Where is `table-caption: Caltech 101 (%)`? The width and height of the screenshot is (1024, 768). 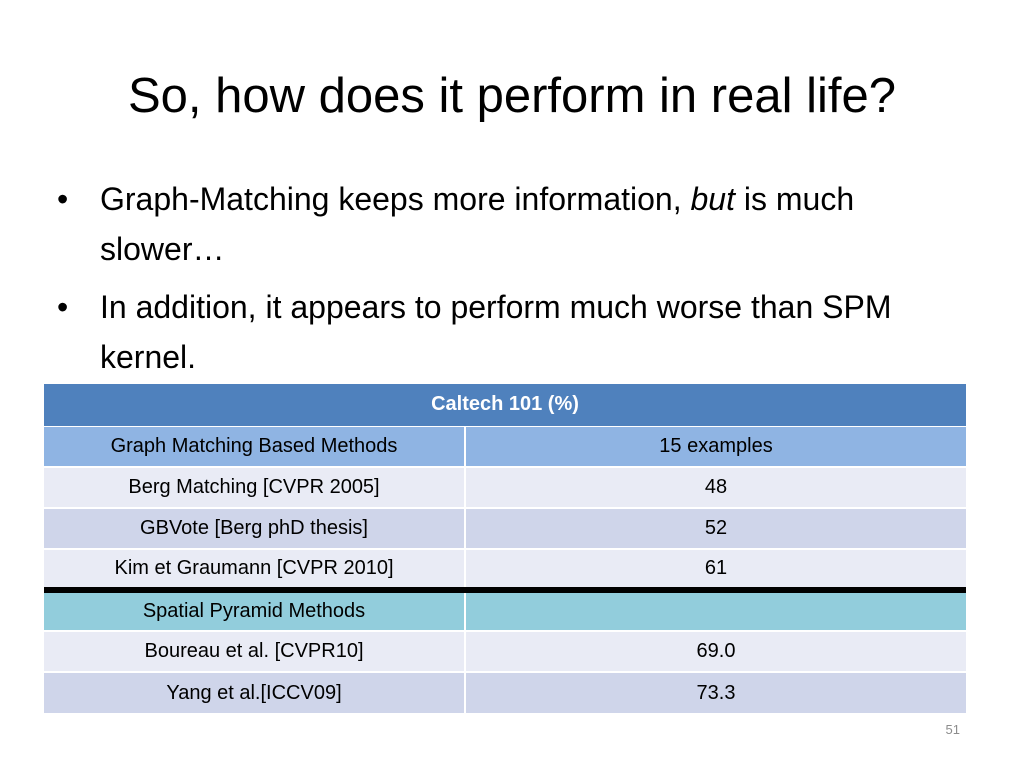
table-caption: Caltech 101 (%) is located at coordinates (505, 405).